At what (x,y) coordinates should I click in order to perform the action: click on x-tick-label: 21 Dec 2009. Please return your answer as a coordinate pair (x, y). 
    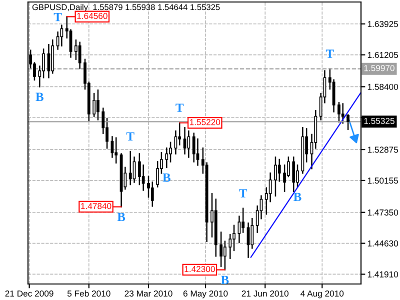
    Looking at the image, I should click on (29, 293).